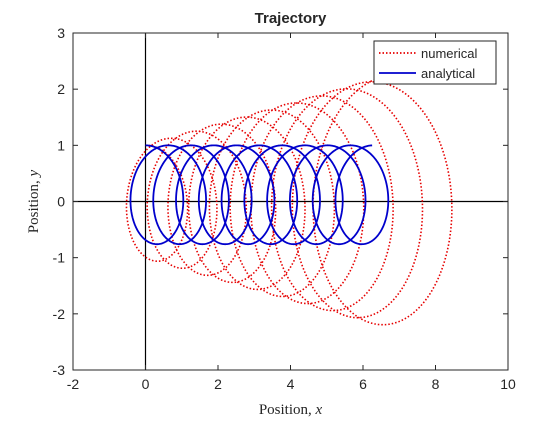  What do you see at coordinates (59, 258) in the screenshot?
I see `y-tick-label: -1` at bounding box center [59, 258].